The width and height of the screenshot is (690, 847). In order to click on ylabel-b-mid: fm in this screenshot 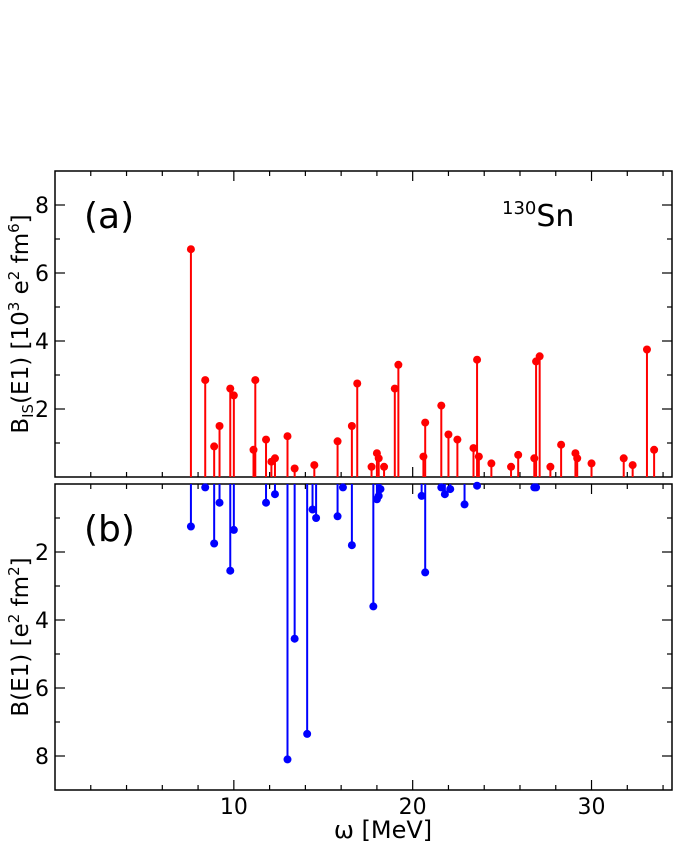, I will do `click(21, 595)`.